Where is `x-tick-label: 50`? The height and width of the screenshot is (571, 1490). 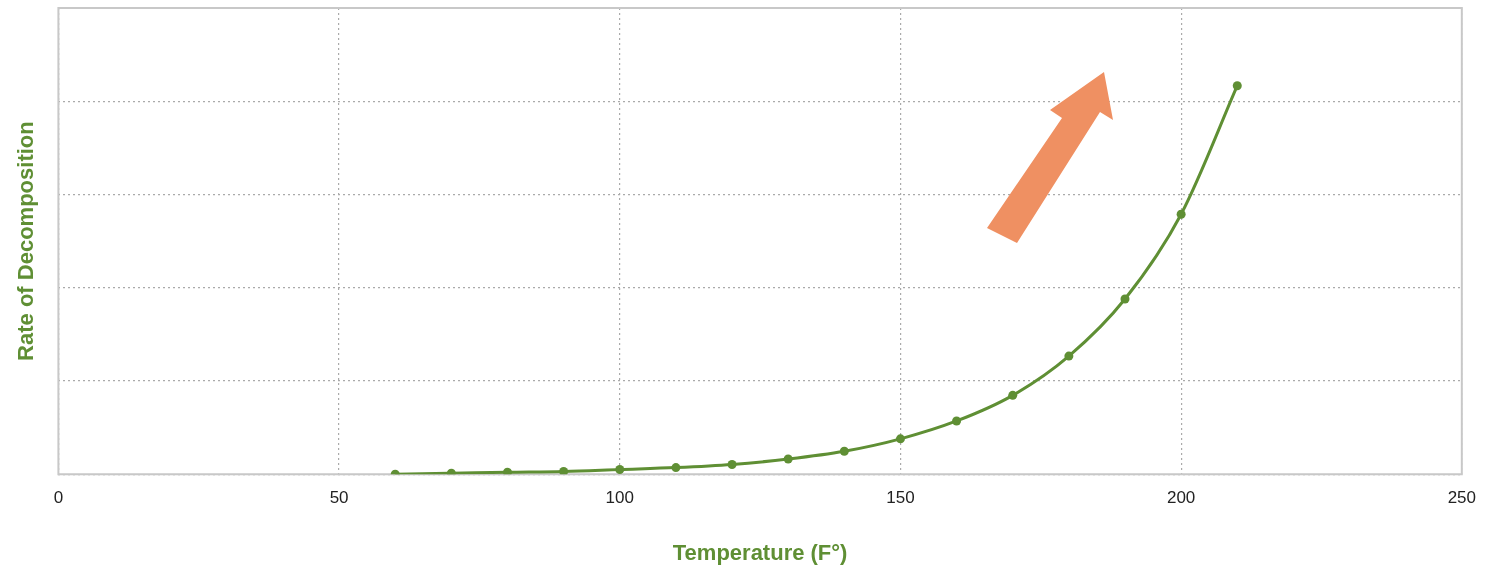 x-tick-label: 50 is located at coordinates (339, 498).